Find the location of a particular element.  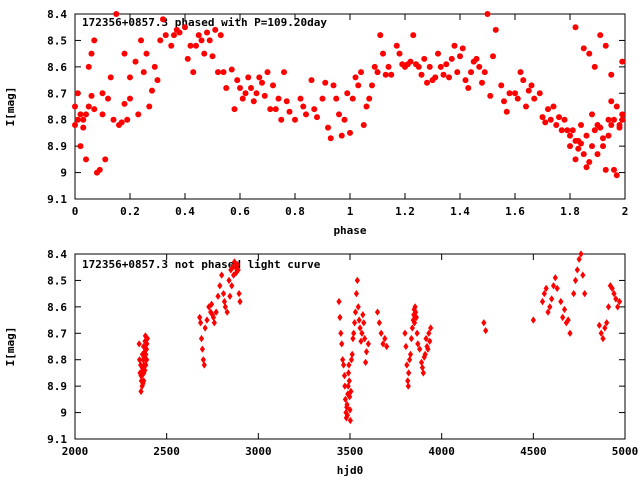

x-tick-label: 5000 is located at coordinates (625, 451).